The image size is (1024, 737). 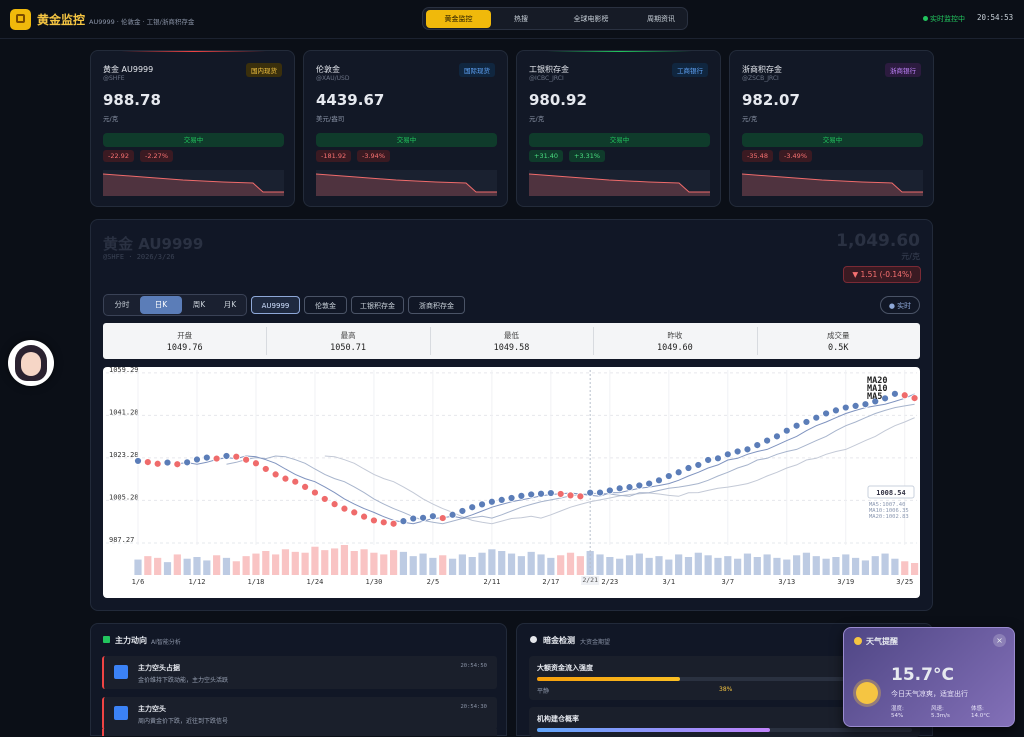 I want to click on period-tab: 分时, so click(x=122, y=304).